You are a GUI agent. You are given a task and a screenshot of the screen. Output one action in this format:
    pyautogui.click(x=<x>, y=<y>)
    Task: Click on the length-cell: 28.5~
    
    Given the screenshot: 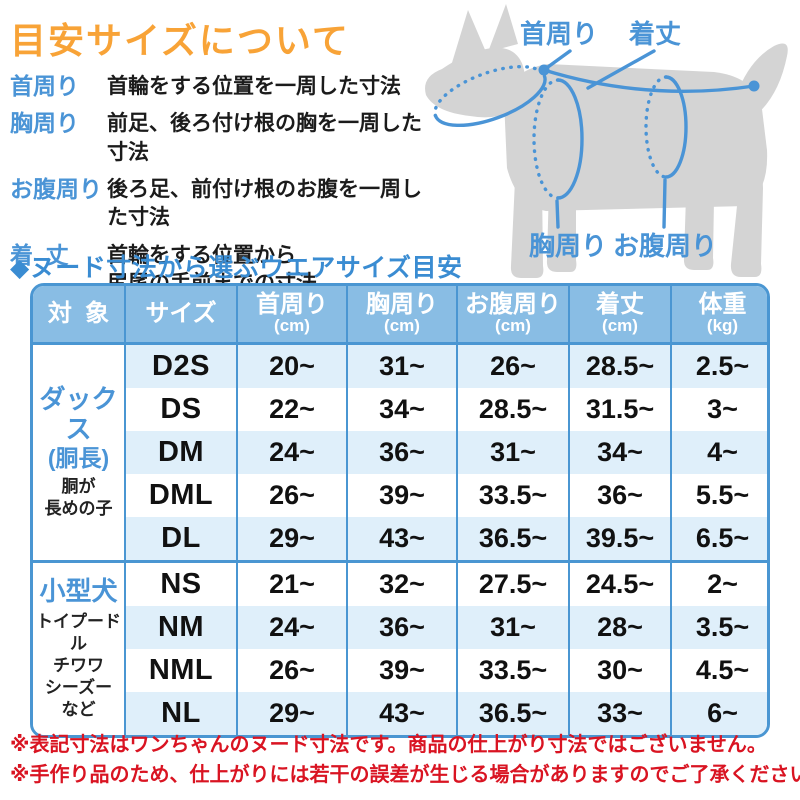 What is the action you would take?
    pyautogui.click(x=620, y=365)
    